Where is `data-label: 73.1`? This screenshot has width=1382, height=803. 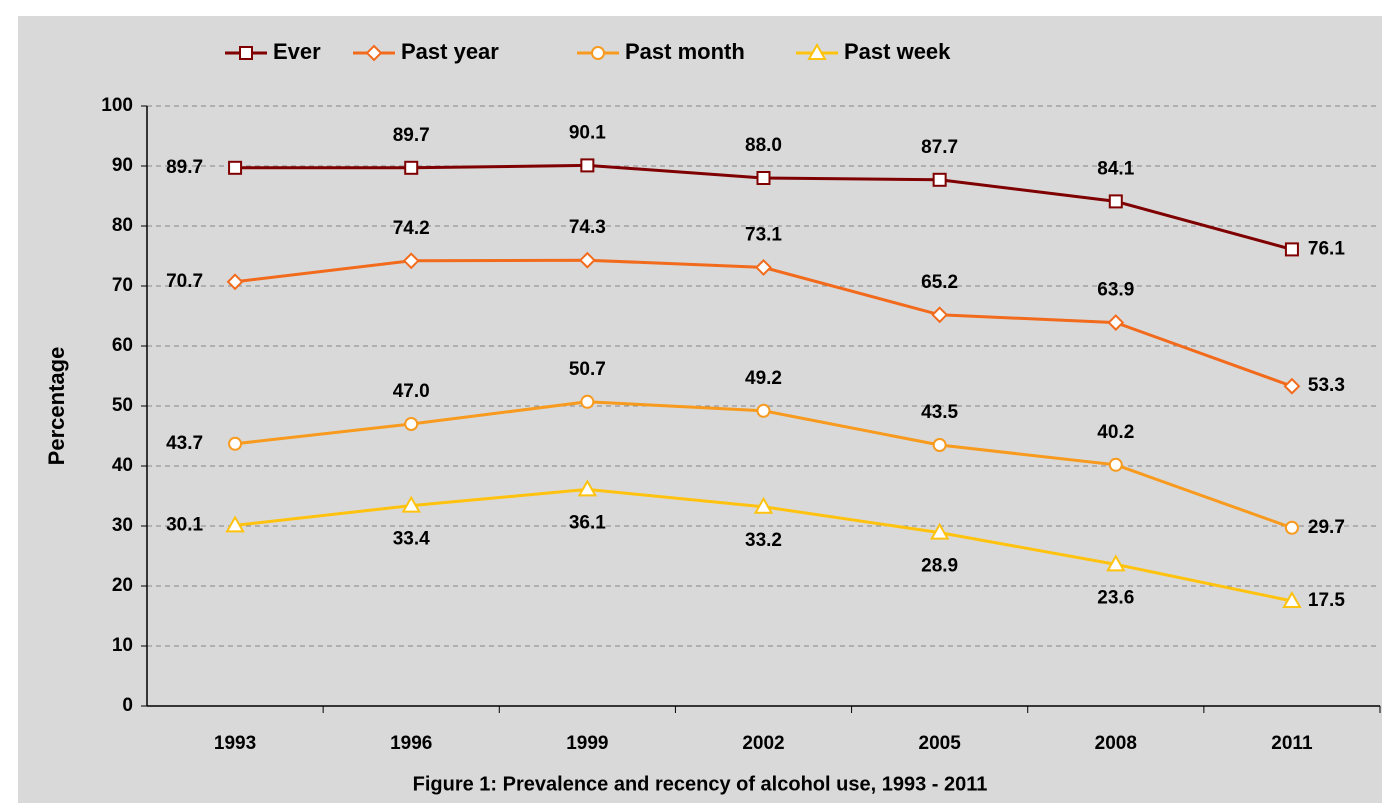
data-label: 73.1 is located at coordinates (763, 234).